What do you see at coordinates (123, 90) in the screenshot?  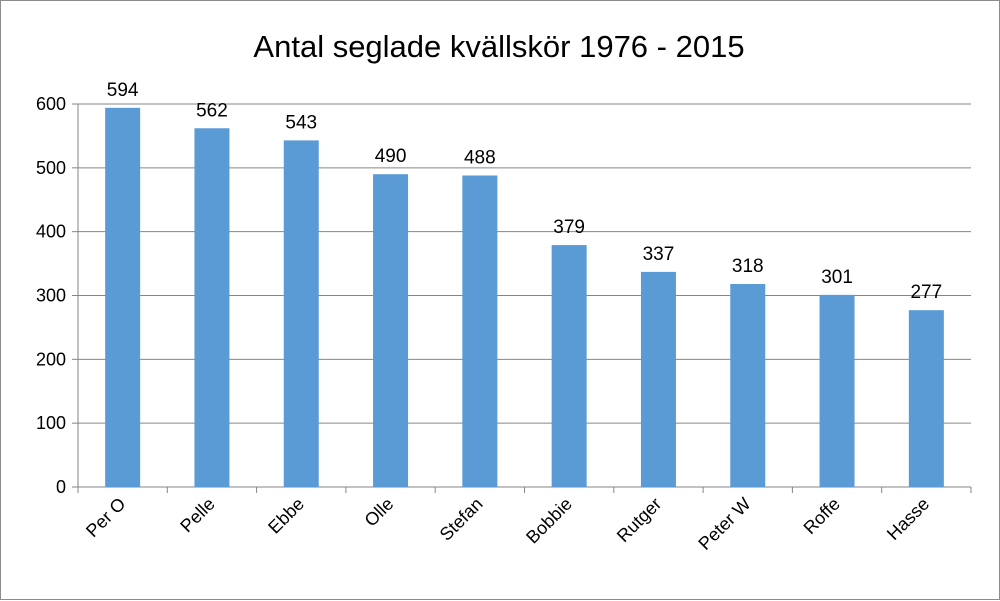 I see `data-label: 594` at bounding box center [123, 90].